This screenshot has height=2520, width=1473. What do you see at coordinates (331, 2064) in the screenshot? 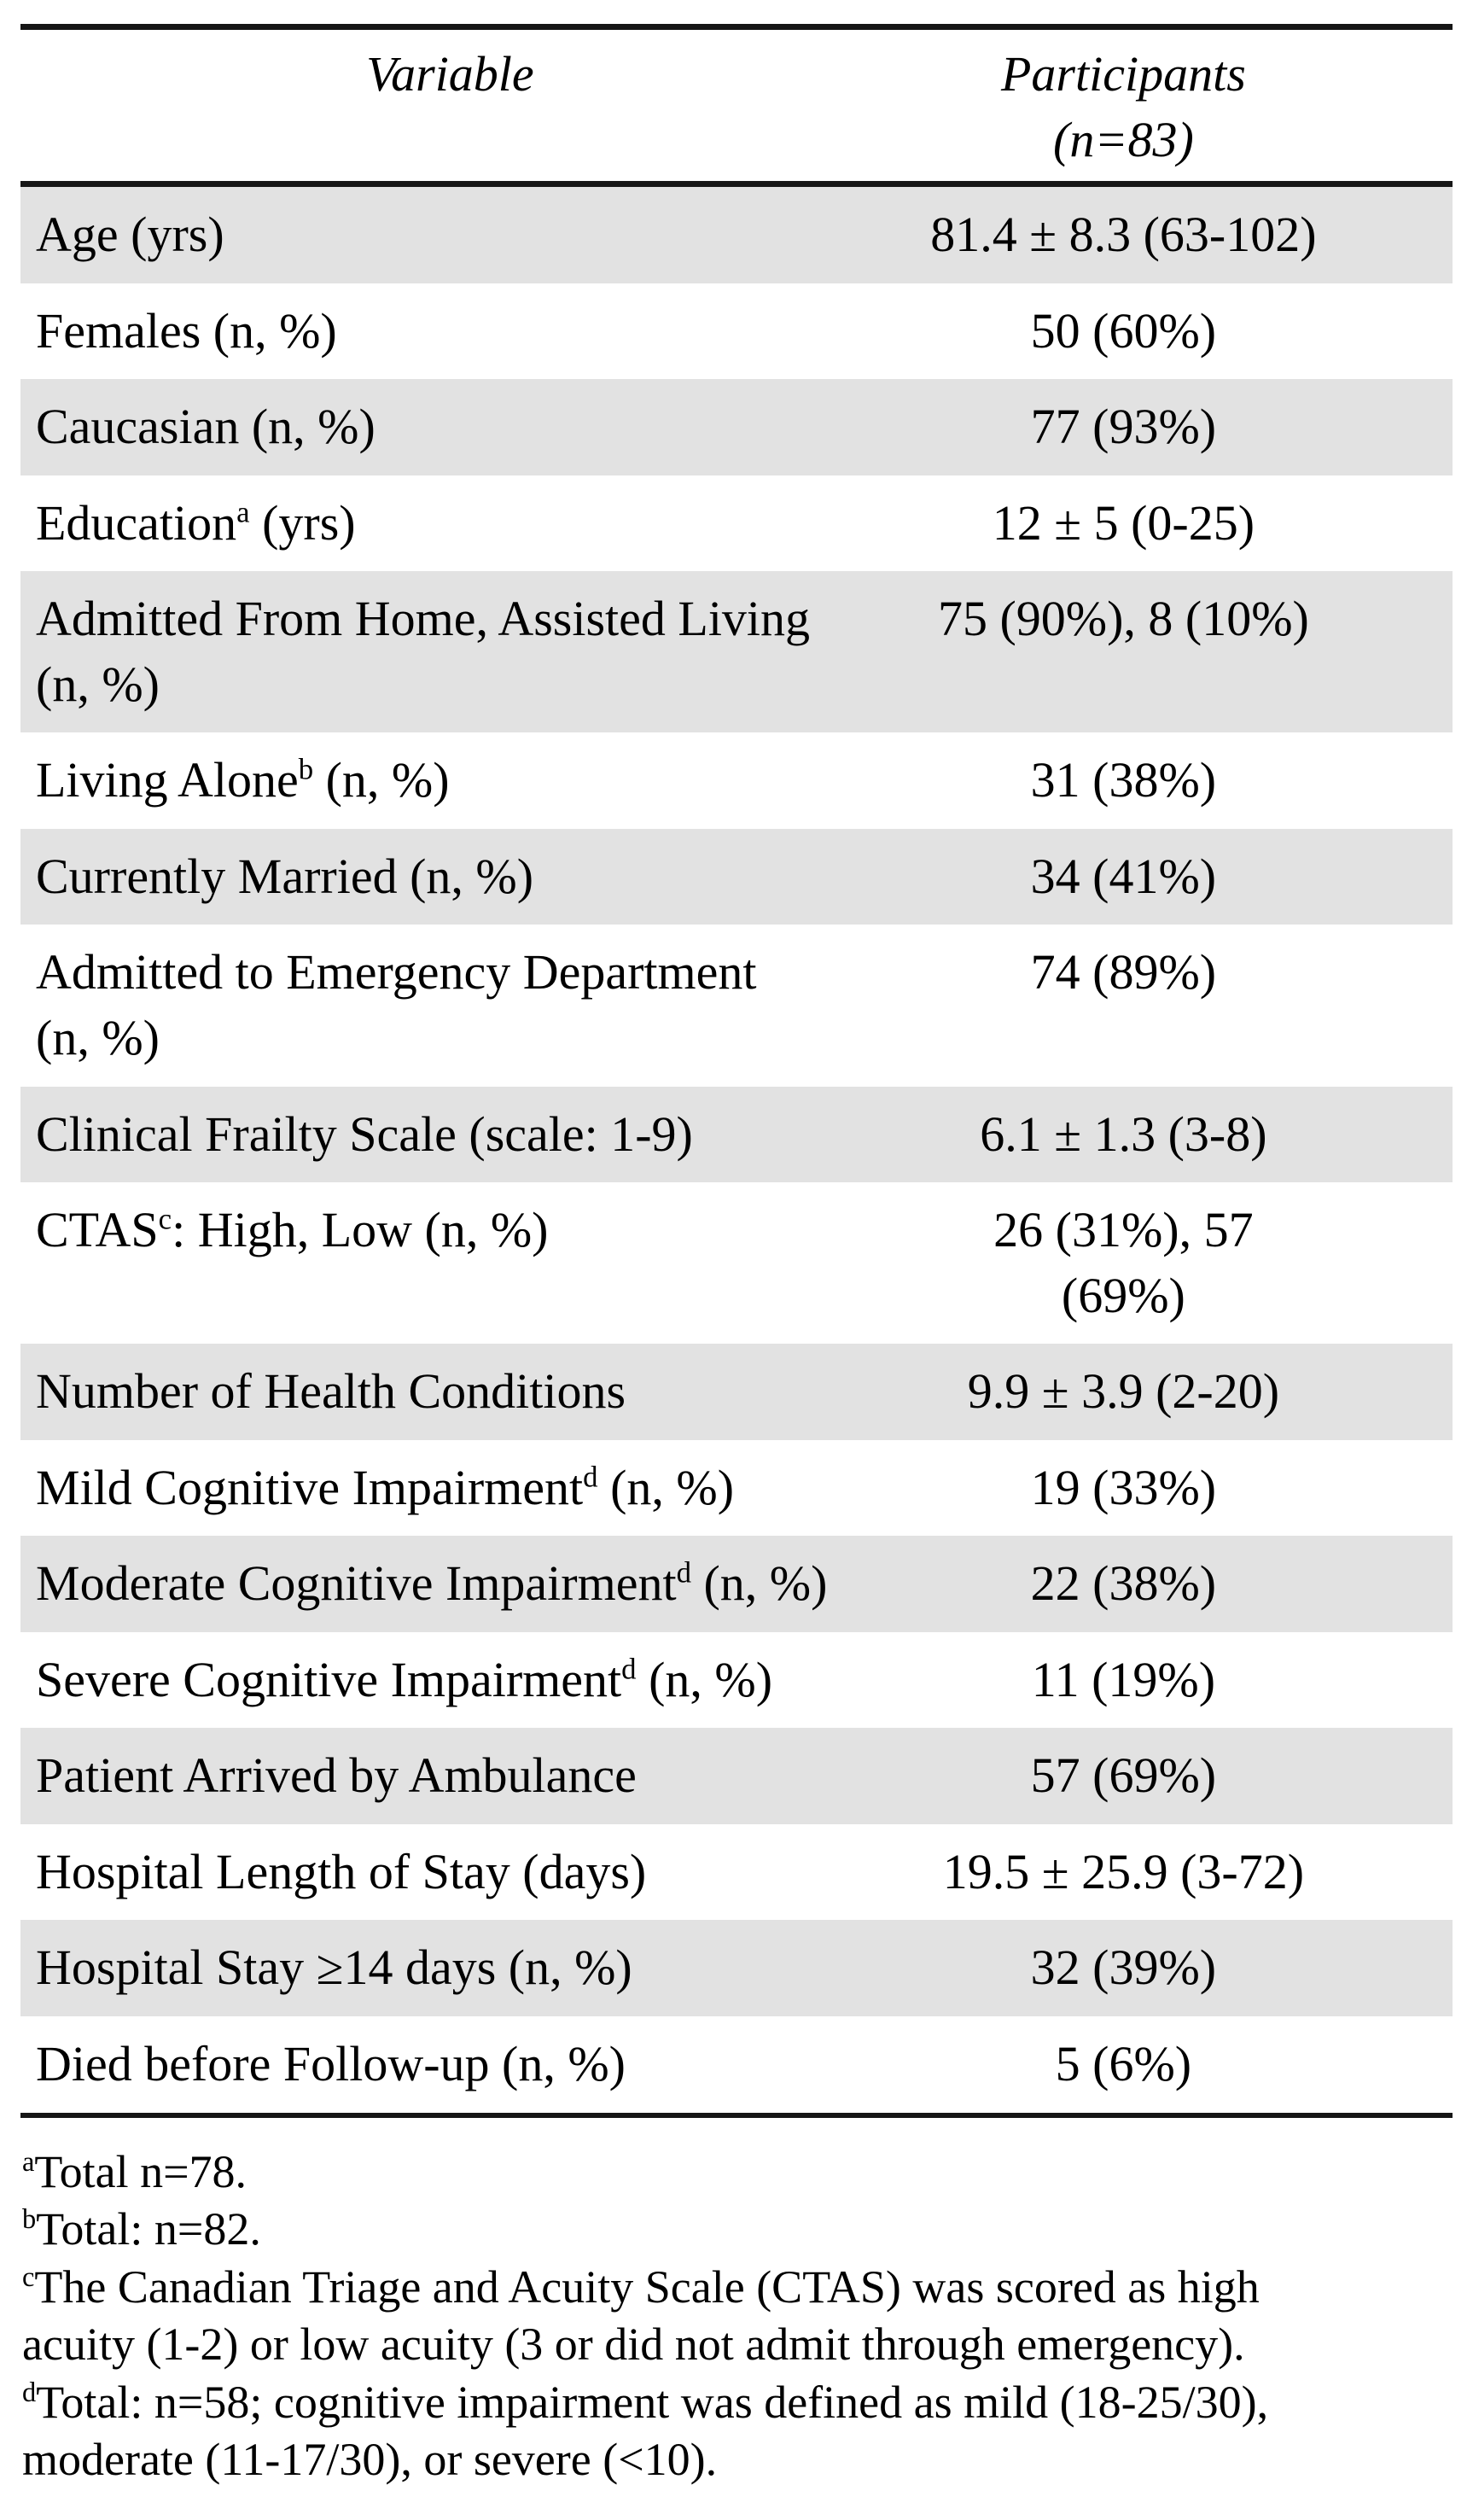
I see `row-label-text: Died before Follow-up (n, %)` at bounding box center [331, 2064].